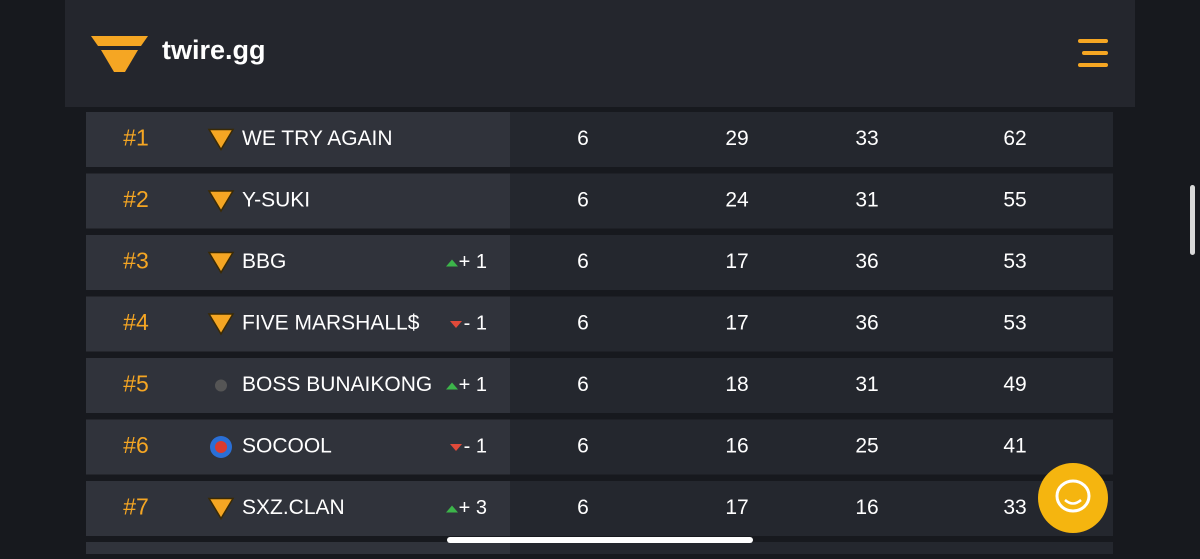  Describe the element at coordinates (136, 445) in the screenshot. I see `rank: #6` at that location.